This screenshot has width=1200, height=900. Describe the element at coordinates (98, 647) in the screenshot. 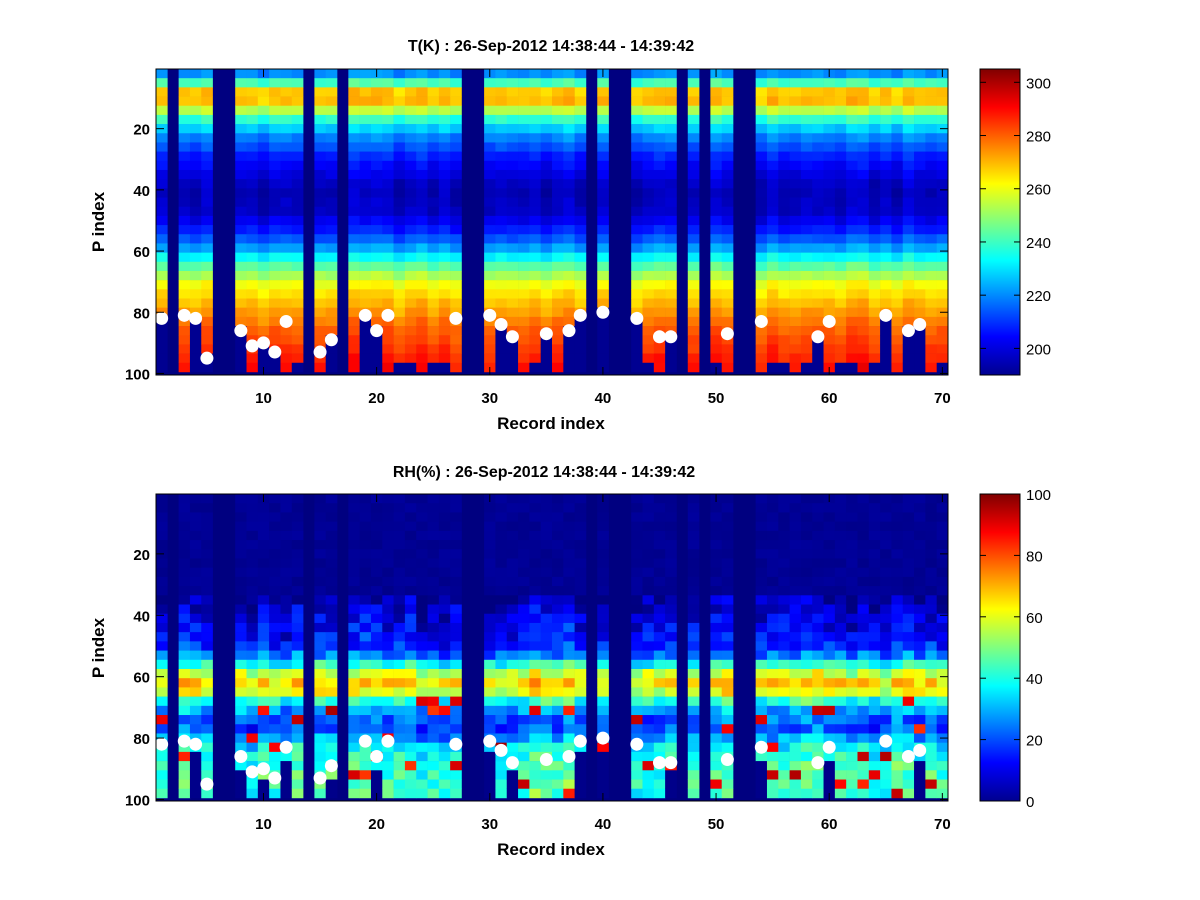

I see `humidity-y-axis-label: P index` at that location.